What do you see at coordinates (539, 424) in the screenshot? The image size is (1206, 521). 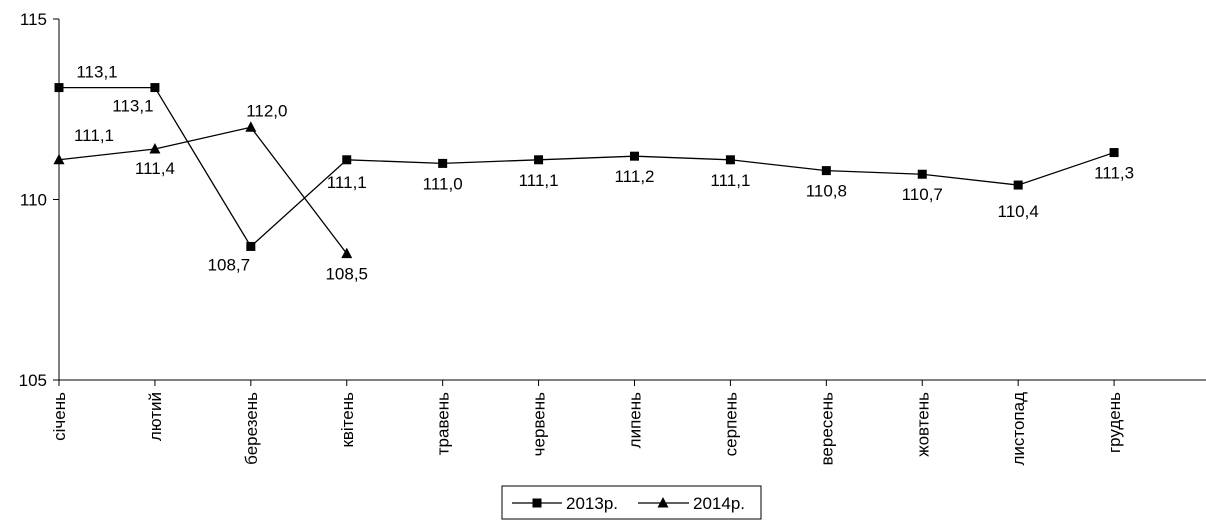 I see `x-tick-label: червень` at bounding box center [539, 424].